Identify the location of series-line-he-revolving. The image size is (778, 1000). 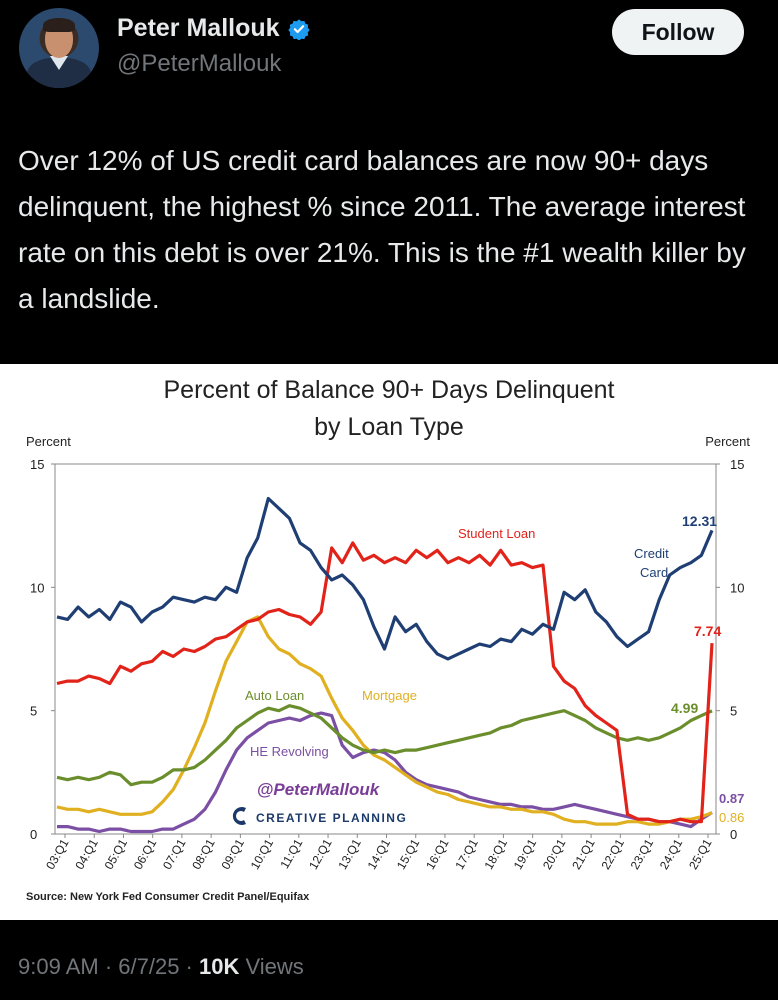
(385, 772).